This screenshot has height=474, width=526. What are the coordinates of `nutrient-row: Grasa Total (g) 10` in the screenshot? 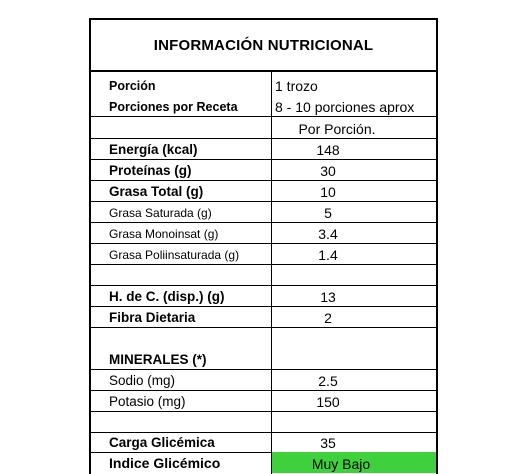 It's located at (263, 191).